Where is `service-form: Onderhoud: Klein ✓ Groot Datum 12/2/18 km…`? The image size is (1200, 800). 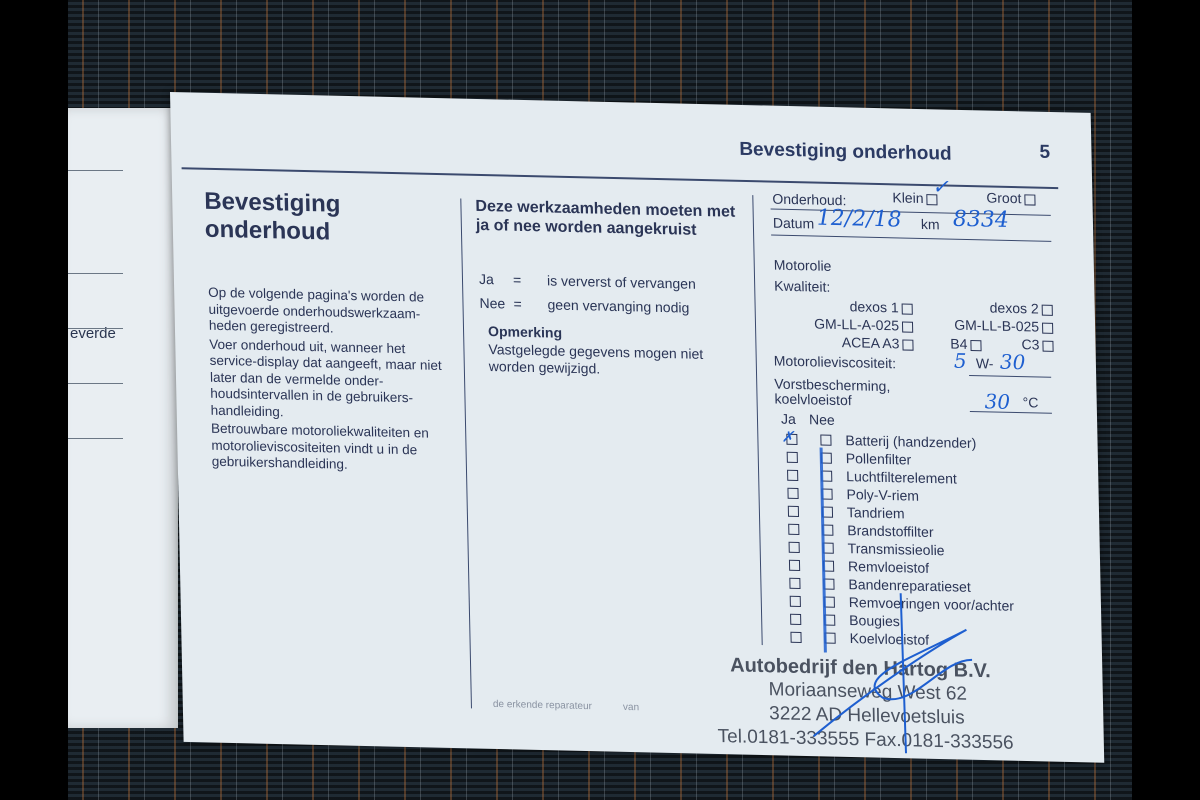
service-form: Onderhoud: Klein ✓ Groot Datum 12/2/18 km… is located at coordinates (915, 413).